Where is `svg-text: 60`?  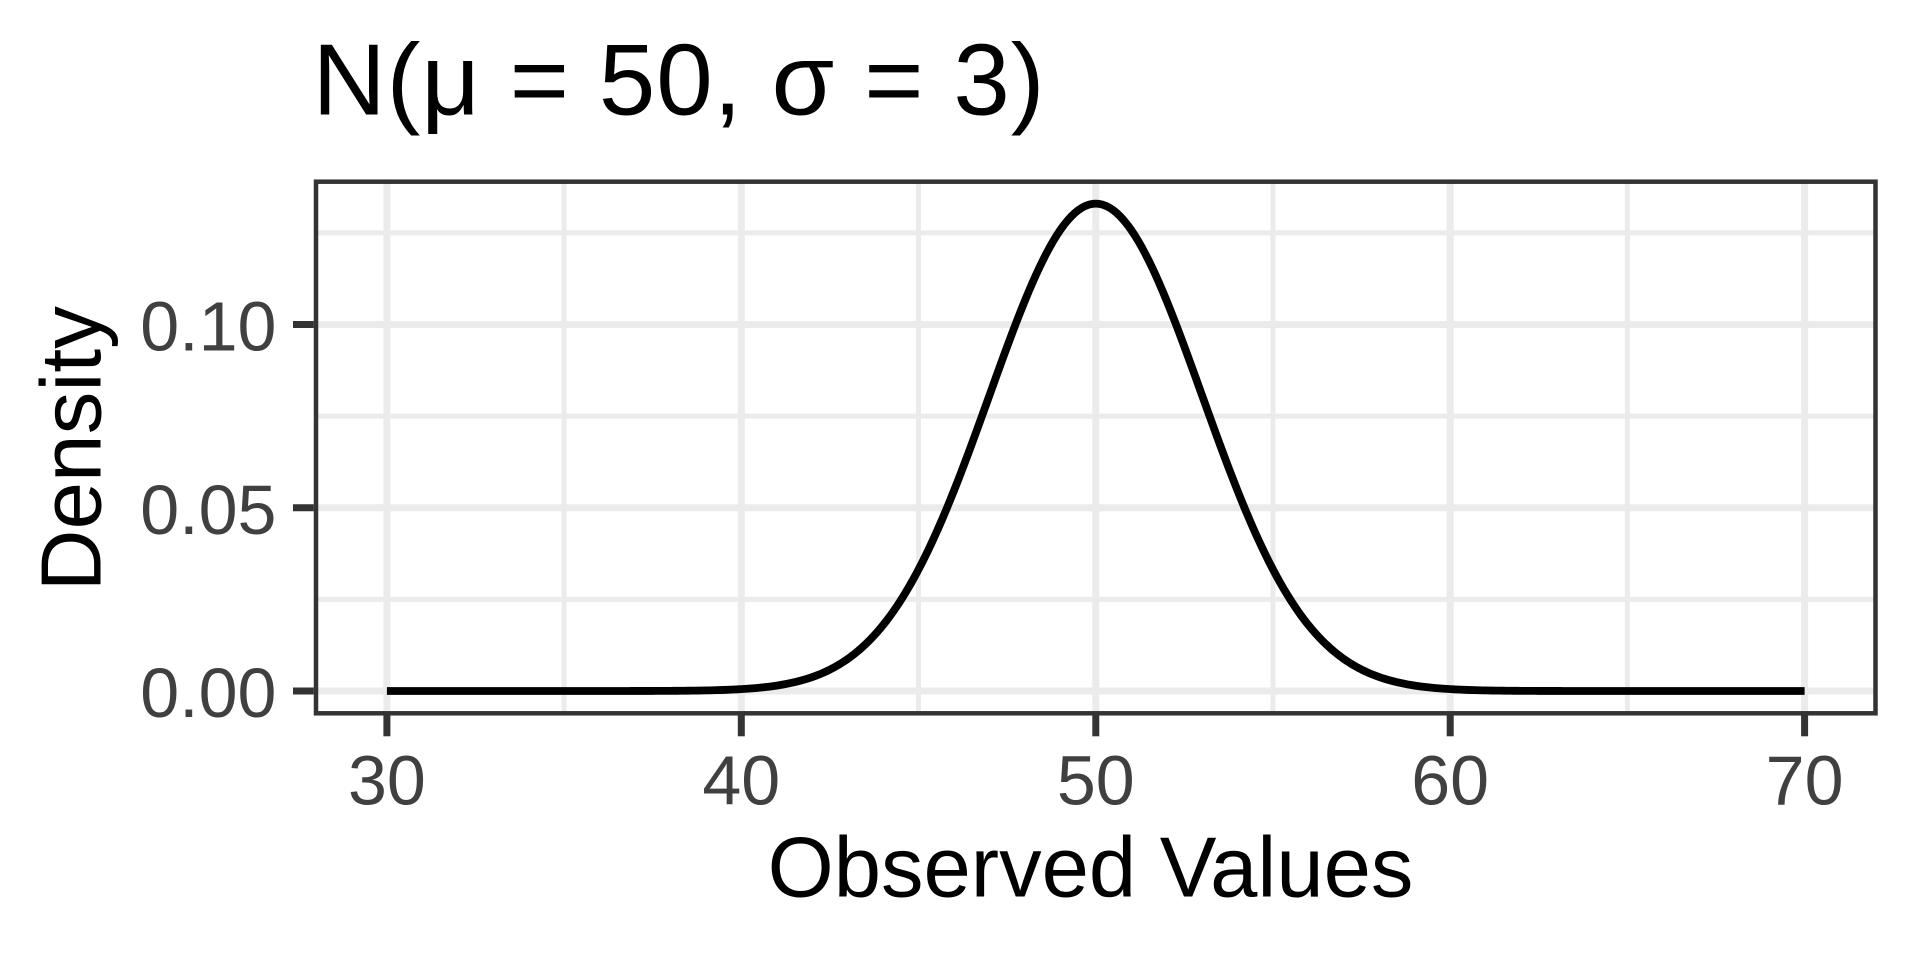 svg-text: 60 is located at coordinates (1450, 781).